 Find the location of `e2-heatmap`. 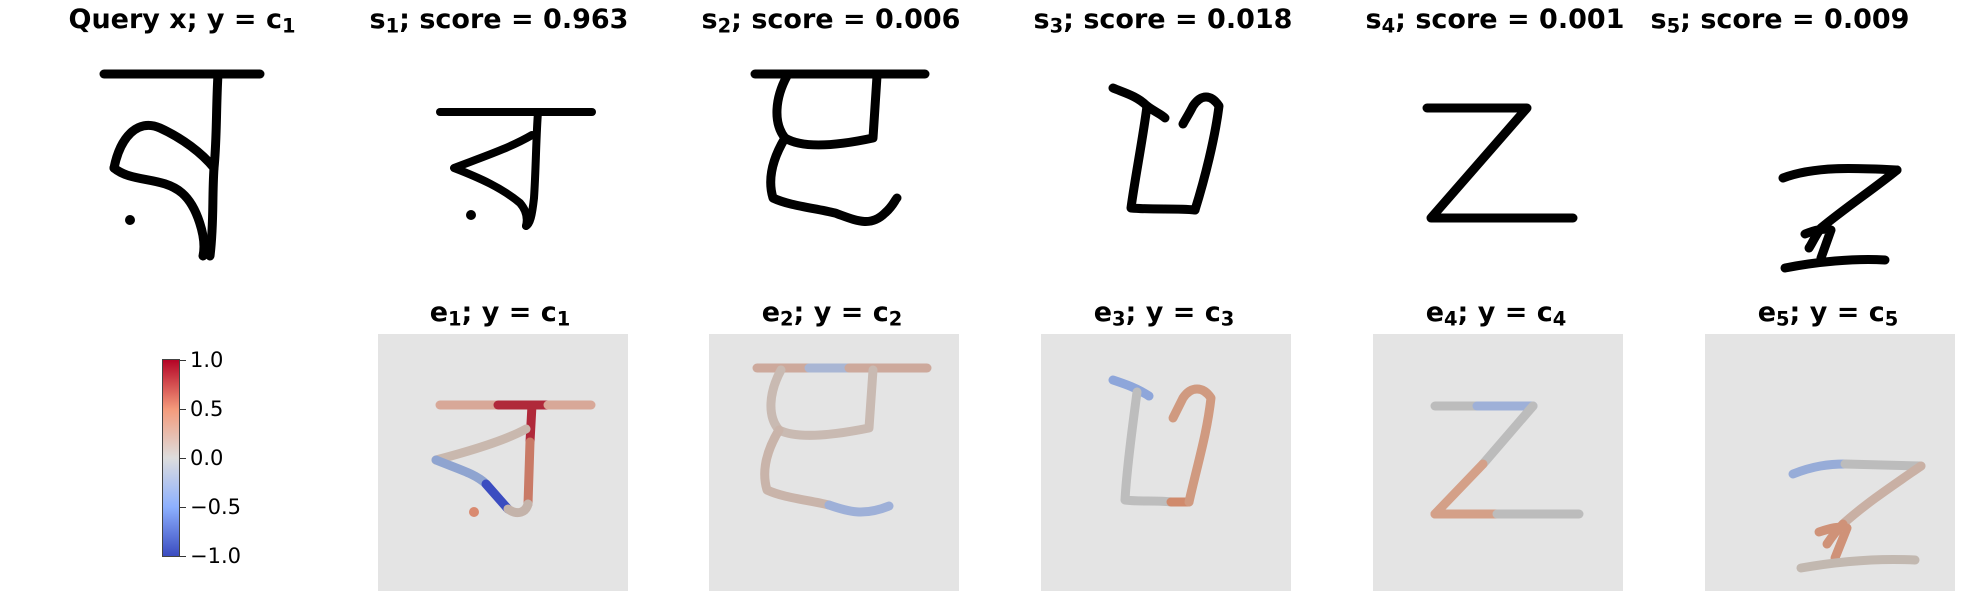

e2-heatmap is located at coordinates (834, 462).